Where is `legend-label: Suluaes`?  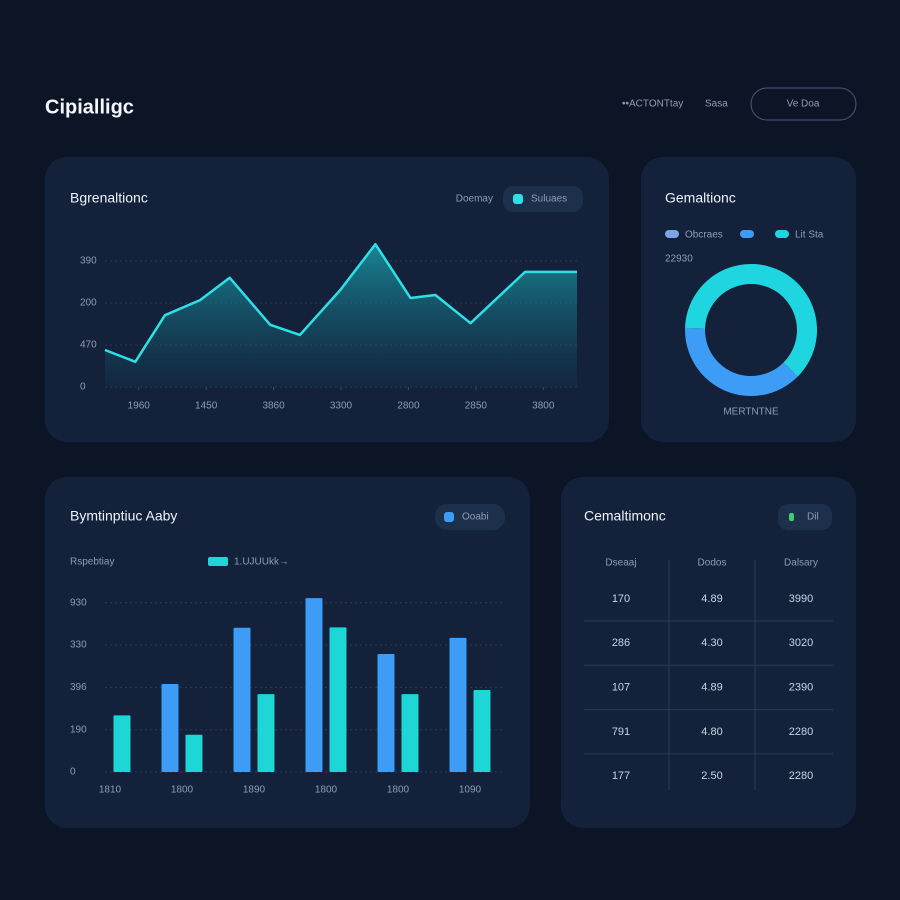
legend-label: Suluaes is located at coordinates (549, 199).